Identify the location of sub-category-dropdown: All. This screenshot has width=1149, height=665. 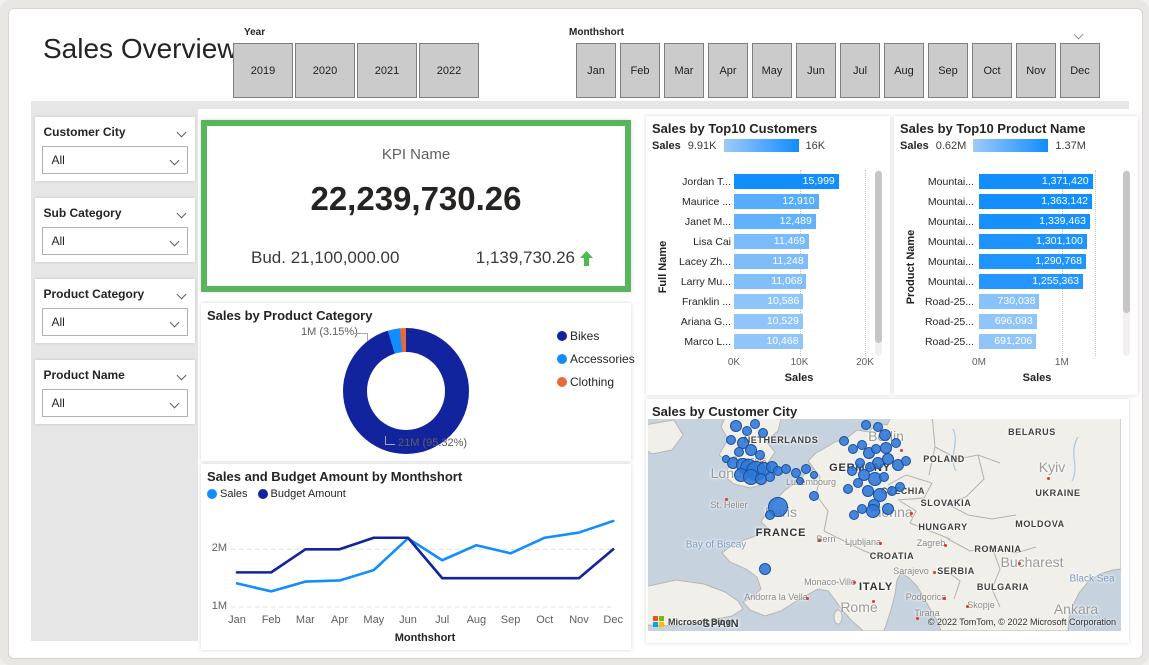
(114, 241).